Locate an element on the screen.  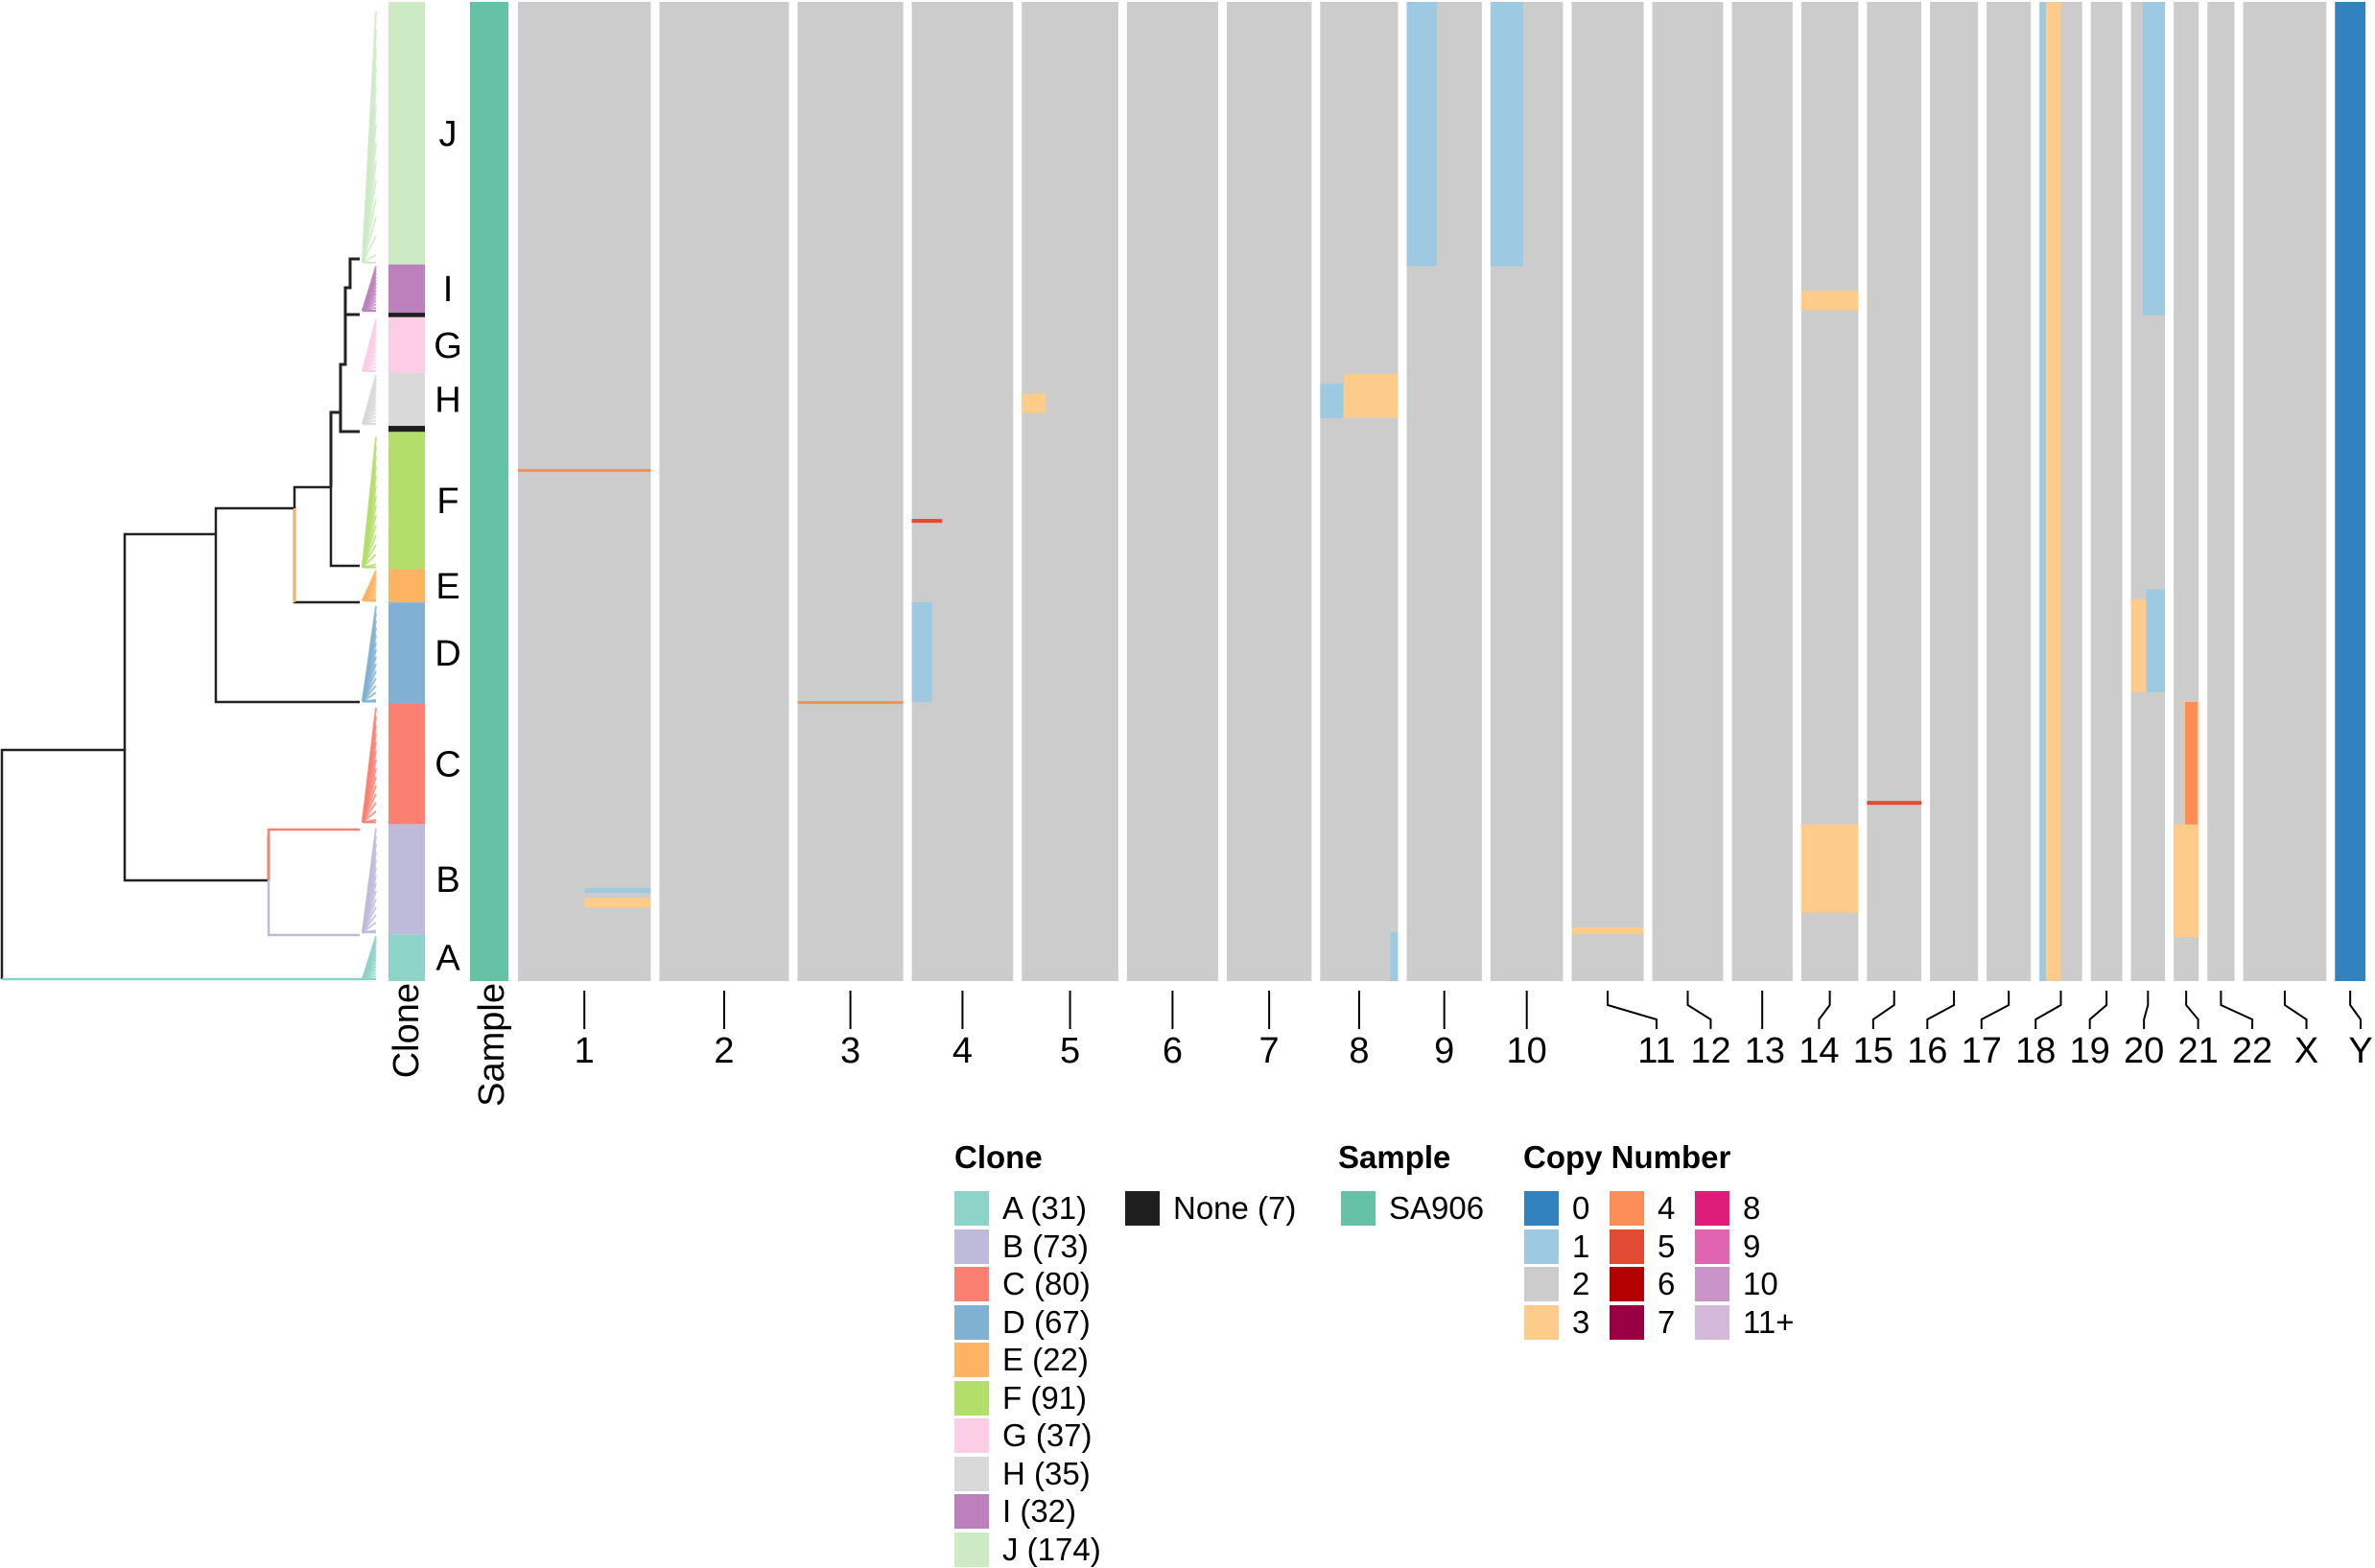
chromosome-label-8: 8 is located at coordinates (1359, 1051).